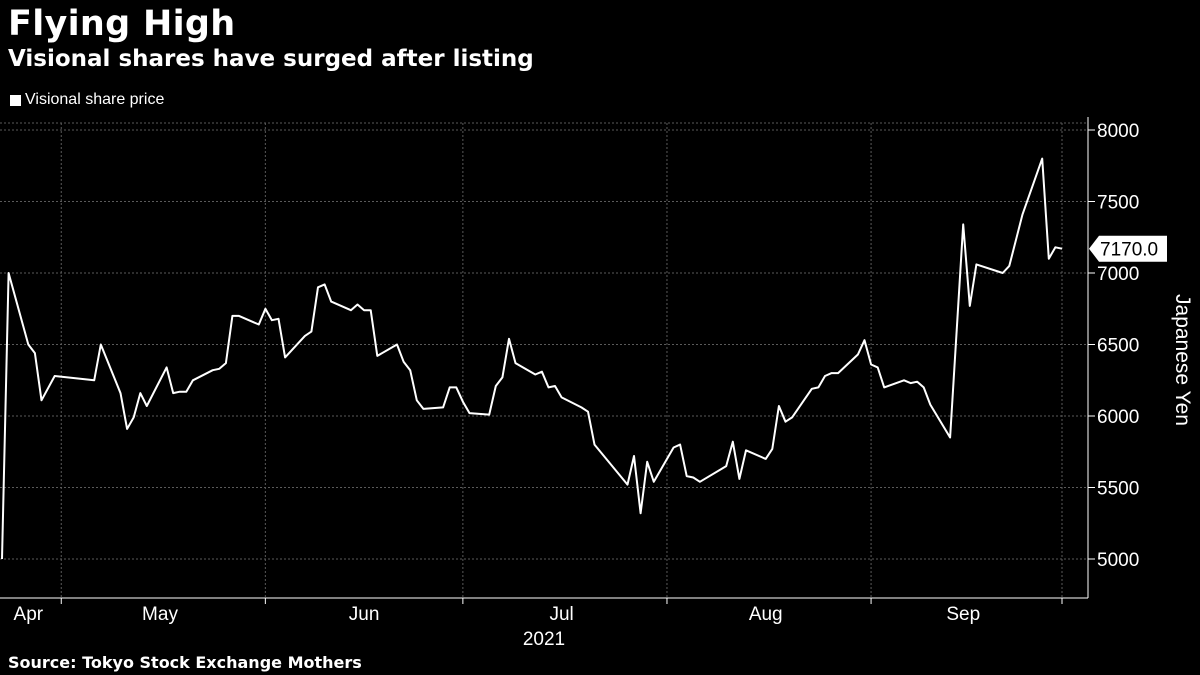 The height and width of the screenshot is (675, 1200). What do you see at coordinates (1118, 203) in the screenshot?
I see `y-tick-label-7500: 7500` at bounding box center [1118, 203].